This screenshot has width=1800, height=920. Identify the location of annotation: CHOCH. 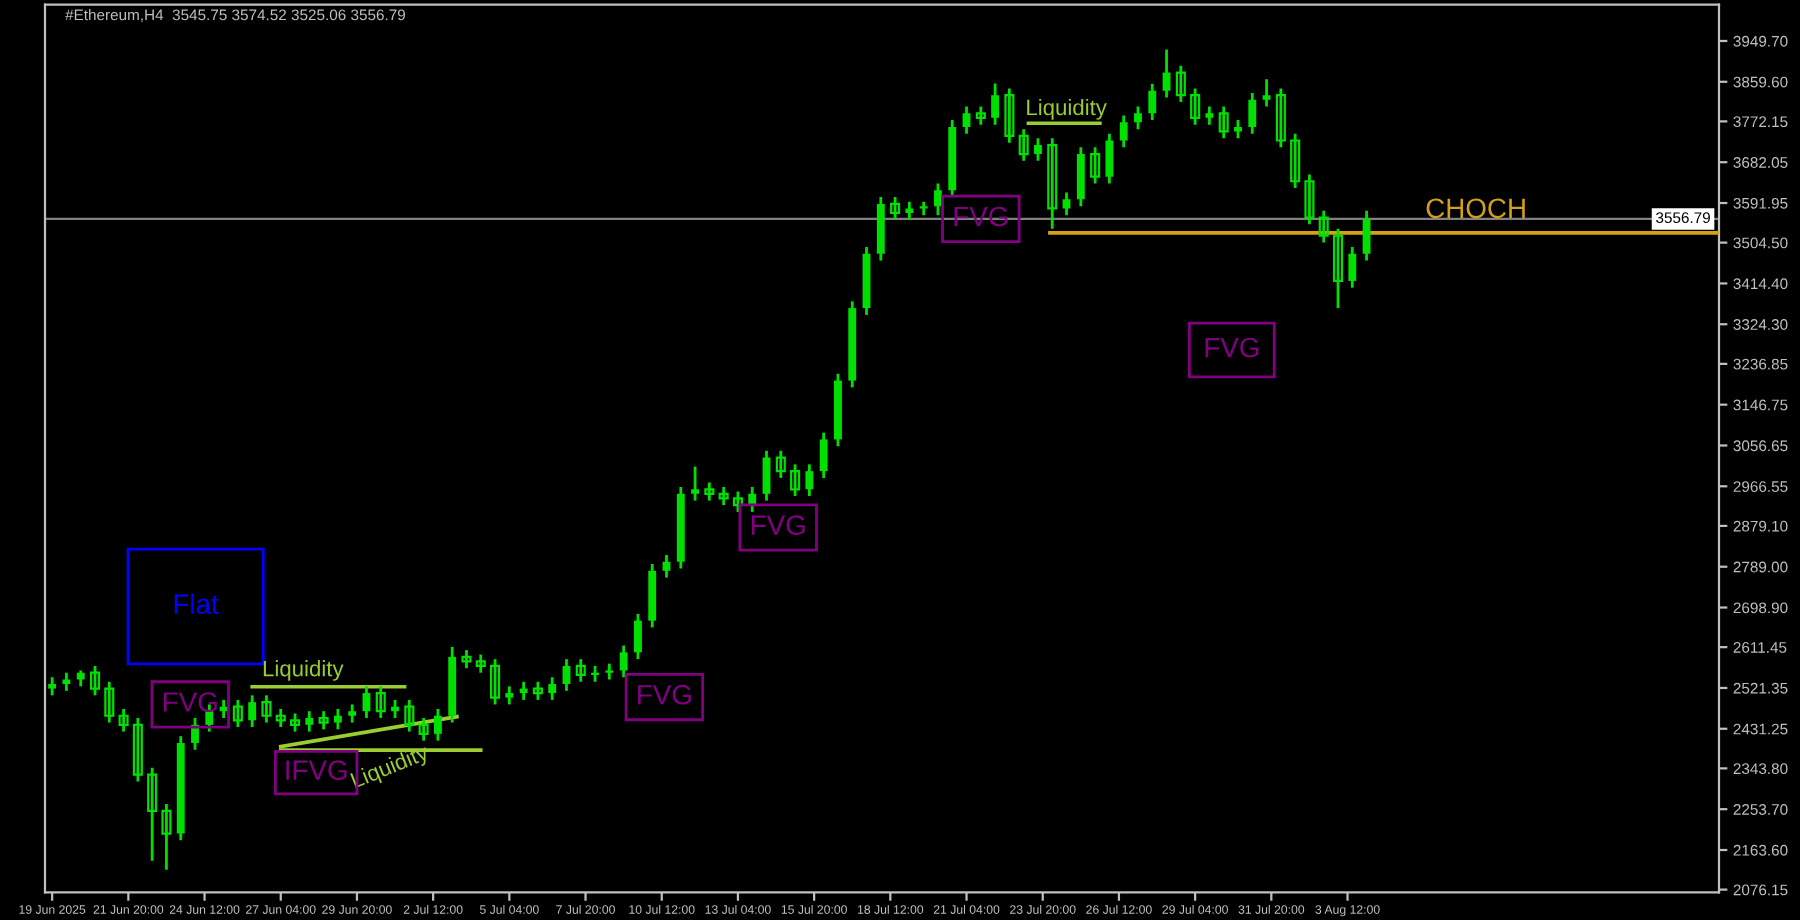
(1475, 208).